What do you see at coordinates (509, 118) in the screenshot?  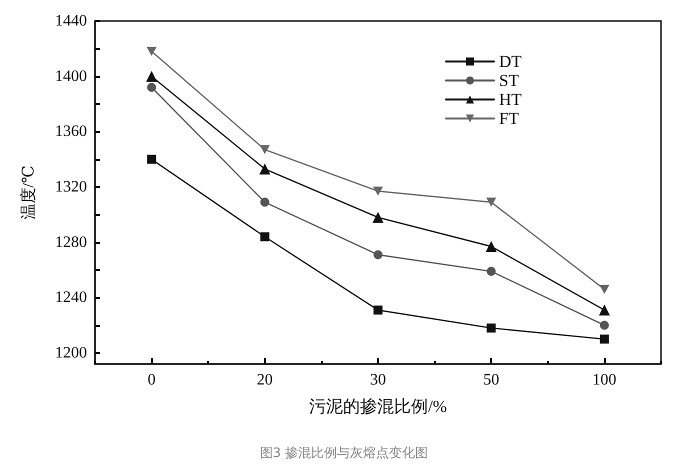 I see `legend-label: FT` at bounding box center [509, 118].